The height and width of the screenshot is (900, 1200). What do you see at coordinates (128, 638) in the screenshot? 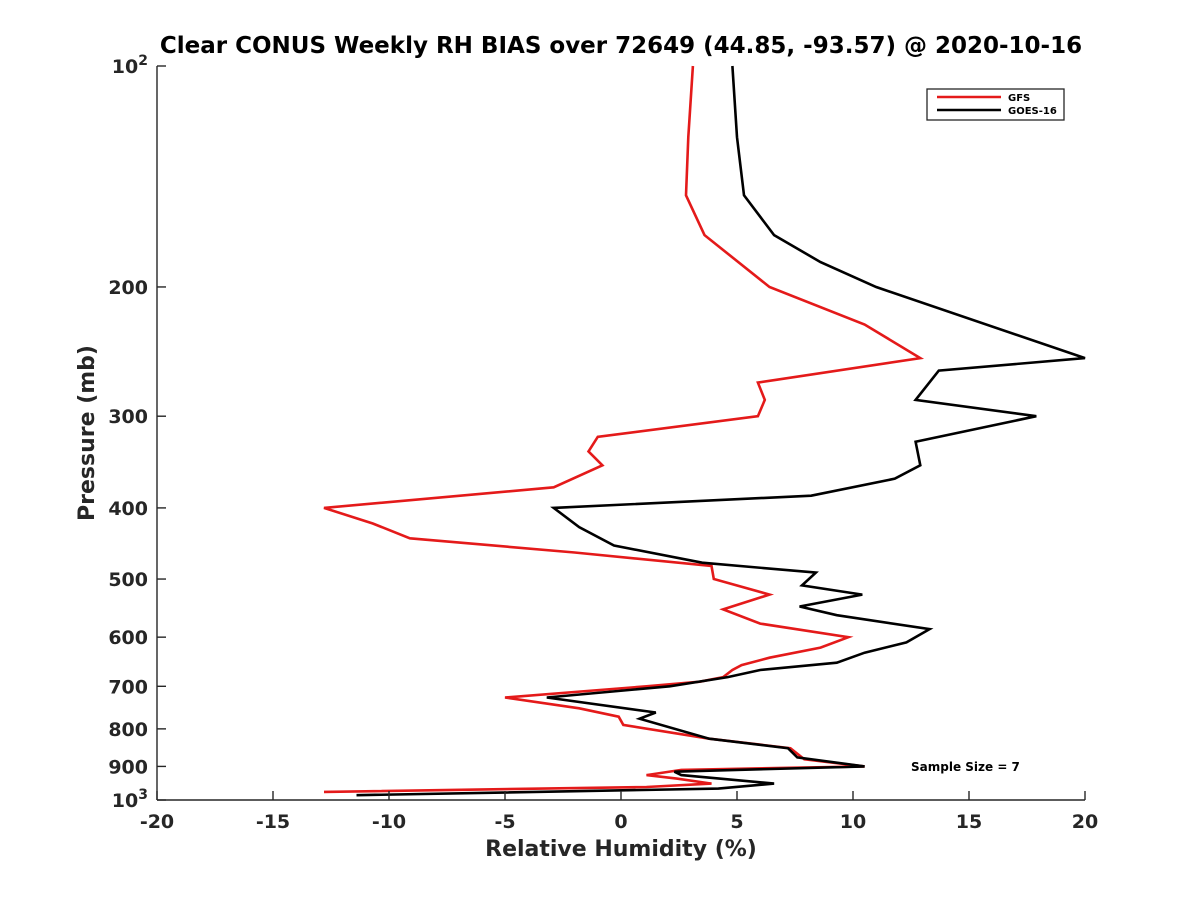
I see `y-tick-label: 600` at bounding box center [128, 638].